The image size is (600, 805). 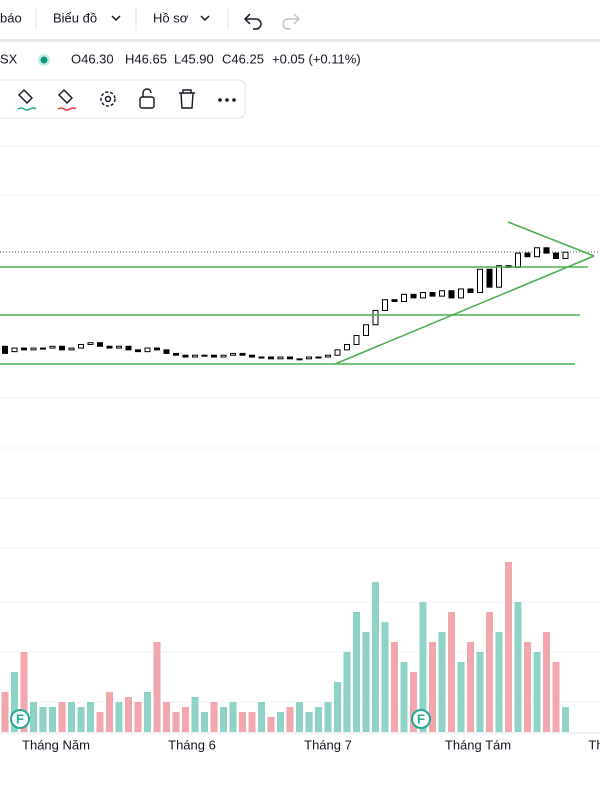 What do you see at coordinates (147, 102) in the screenshot?
I see `lock-icon` at bounding box center [147, 102].